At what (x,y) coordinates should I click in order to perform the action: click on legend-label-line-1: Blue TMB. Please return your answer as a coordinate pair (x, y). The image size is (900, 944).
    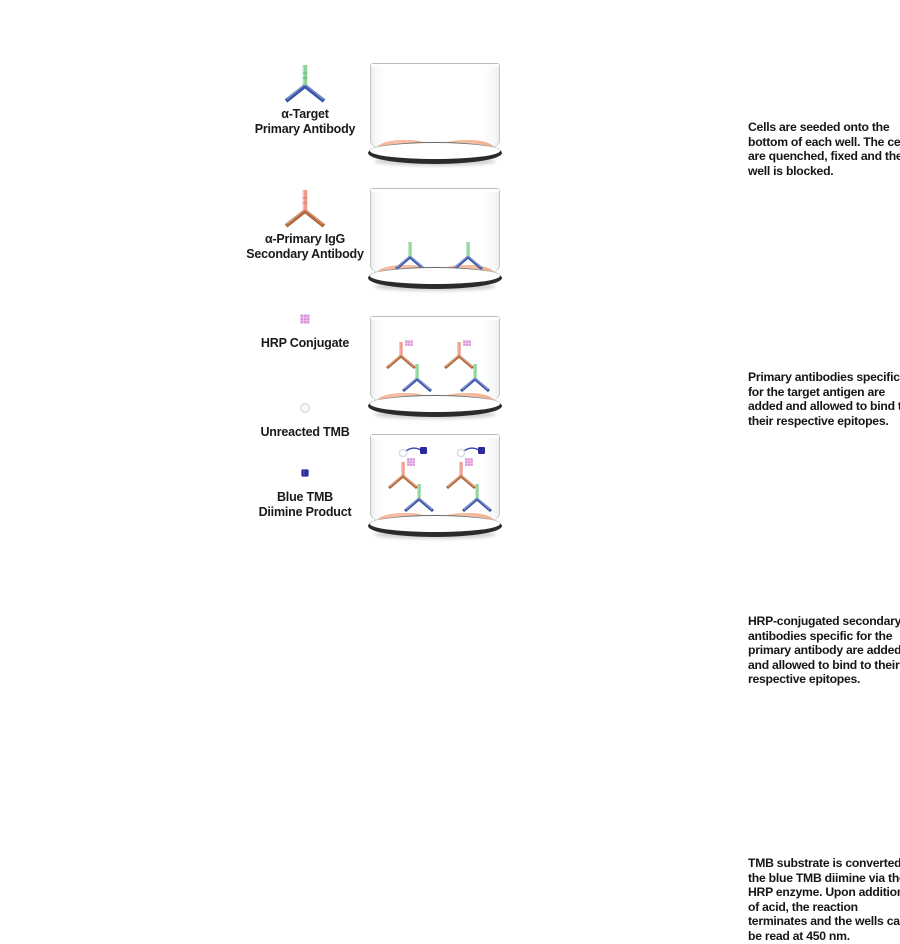
    Looking at the image, I should click on (305, 497).